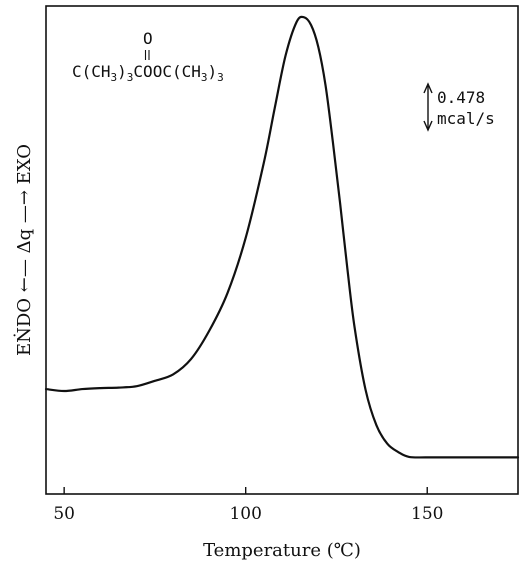 This screenshot has height=563, width=522. Describe the element at coordinates (148, 38) in the screenshot. I see `formula-carbonyl-oxygen: O` at that location.